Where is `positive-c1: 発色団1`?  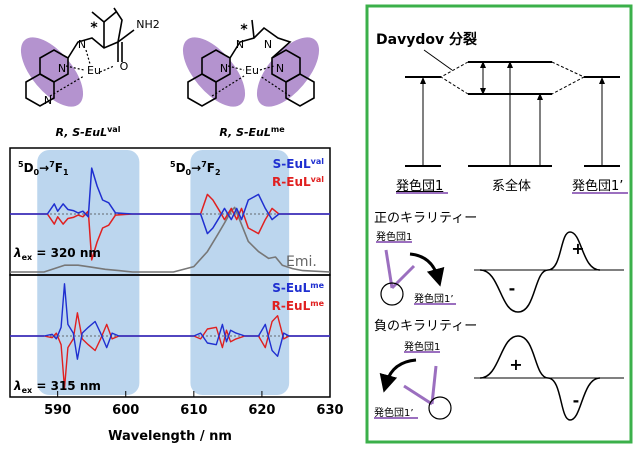 positive-c1: 発色団1 is located at coordinates (394, 236).